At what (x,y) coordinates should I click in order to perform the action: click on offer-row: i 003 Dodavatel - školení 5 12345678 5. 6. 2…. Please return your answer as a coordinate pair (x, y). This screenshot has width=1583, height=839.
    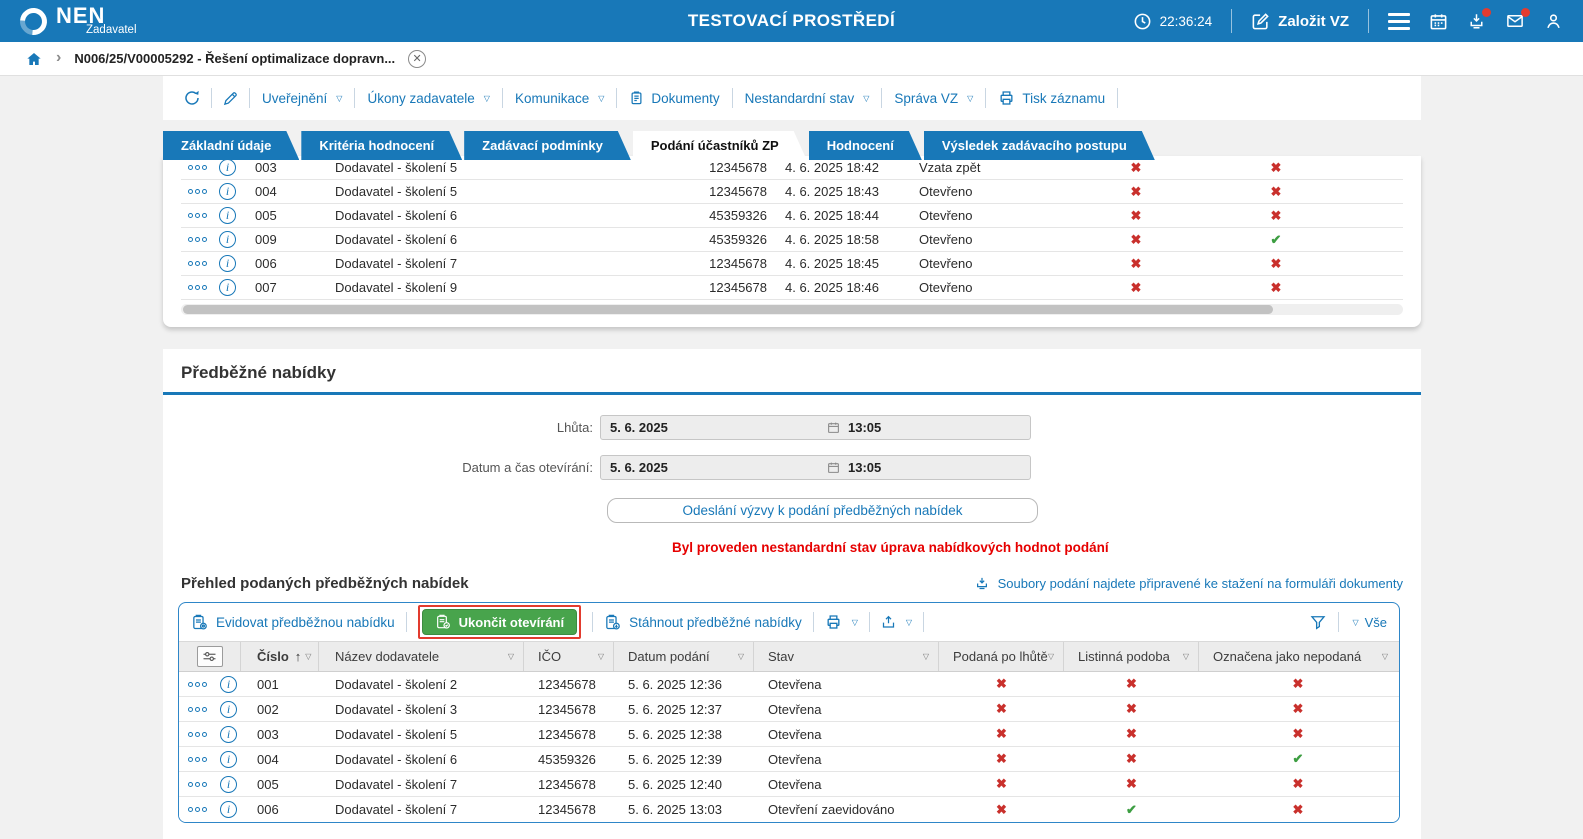
    Looking at the image, I should click on (789, 734).